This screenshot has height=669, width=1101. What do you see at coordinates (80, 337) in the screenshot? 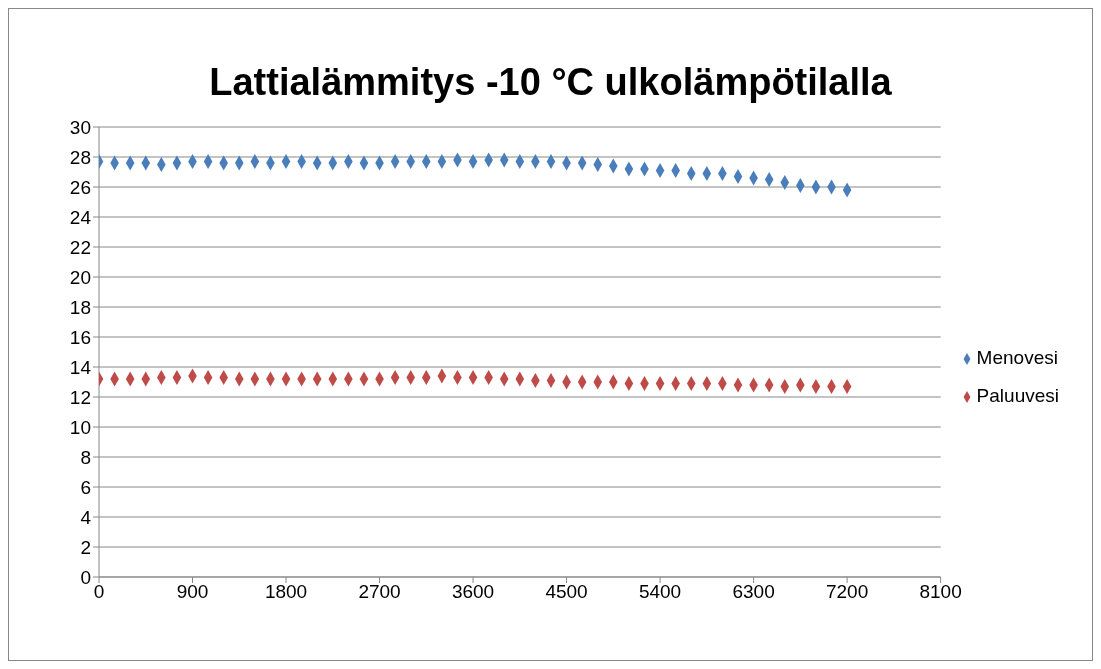
I see `y-tick-label: 16` at bounding box center [80, 337].